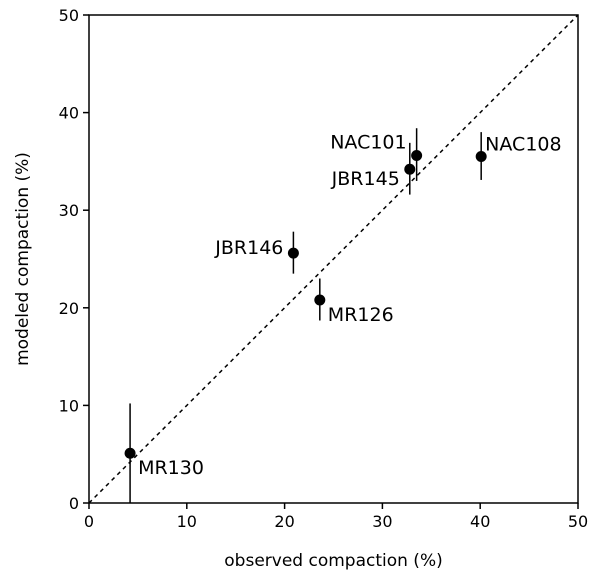 This screenshot has height=576, width=589. Describe the element at coordinates (74, 503) in the screenshot. I see `y-tick-label: 0` at that location.